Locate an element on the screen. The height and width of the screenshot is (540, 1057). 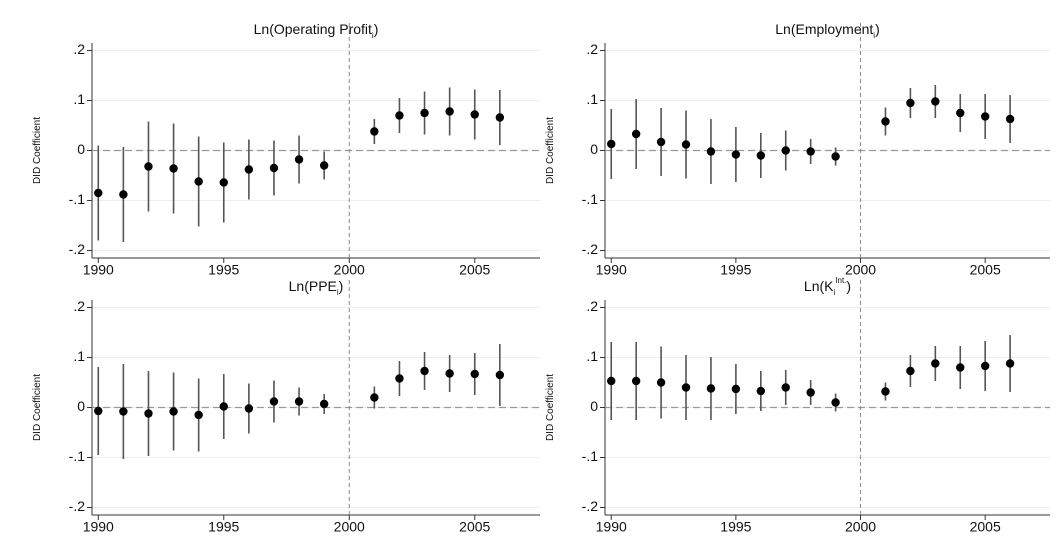
title-superscript: Int. is located at coordinates (840, 280).